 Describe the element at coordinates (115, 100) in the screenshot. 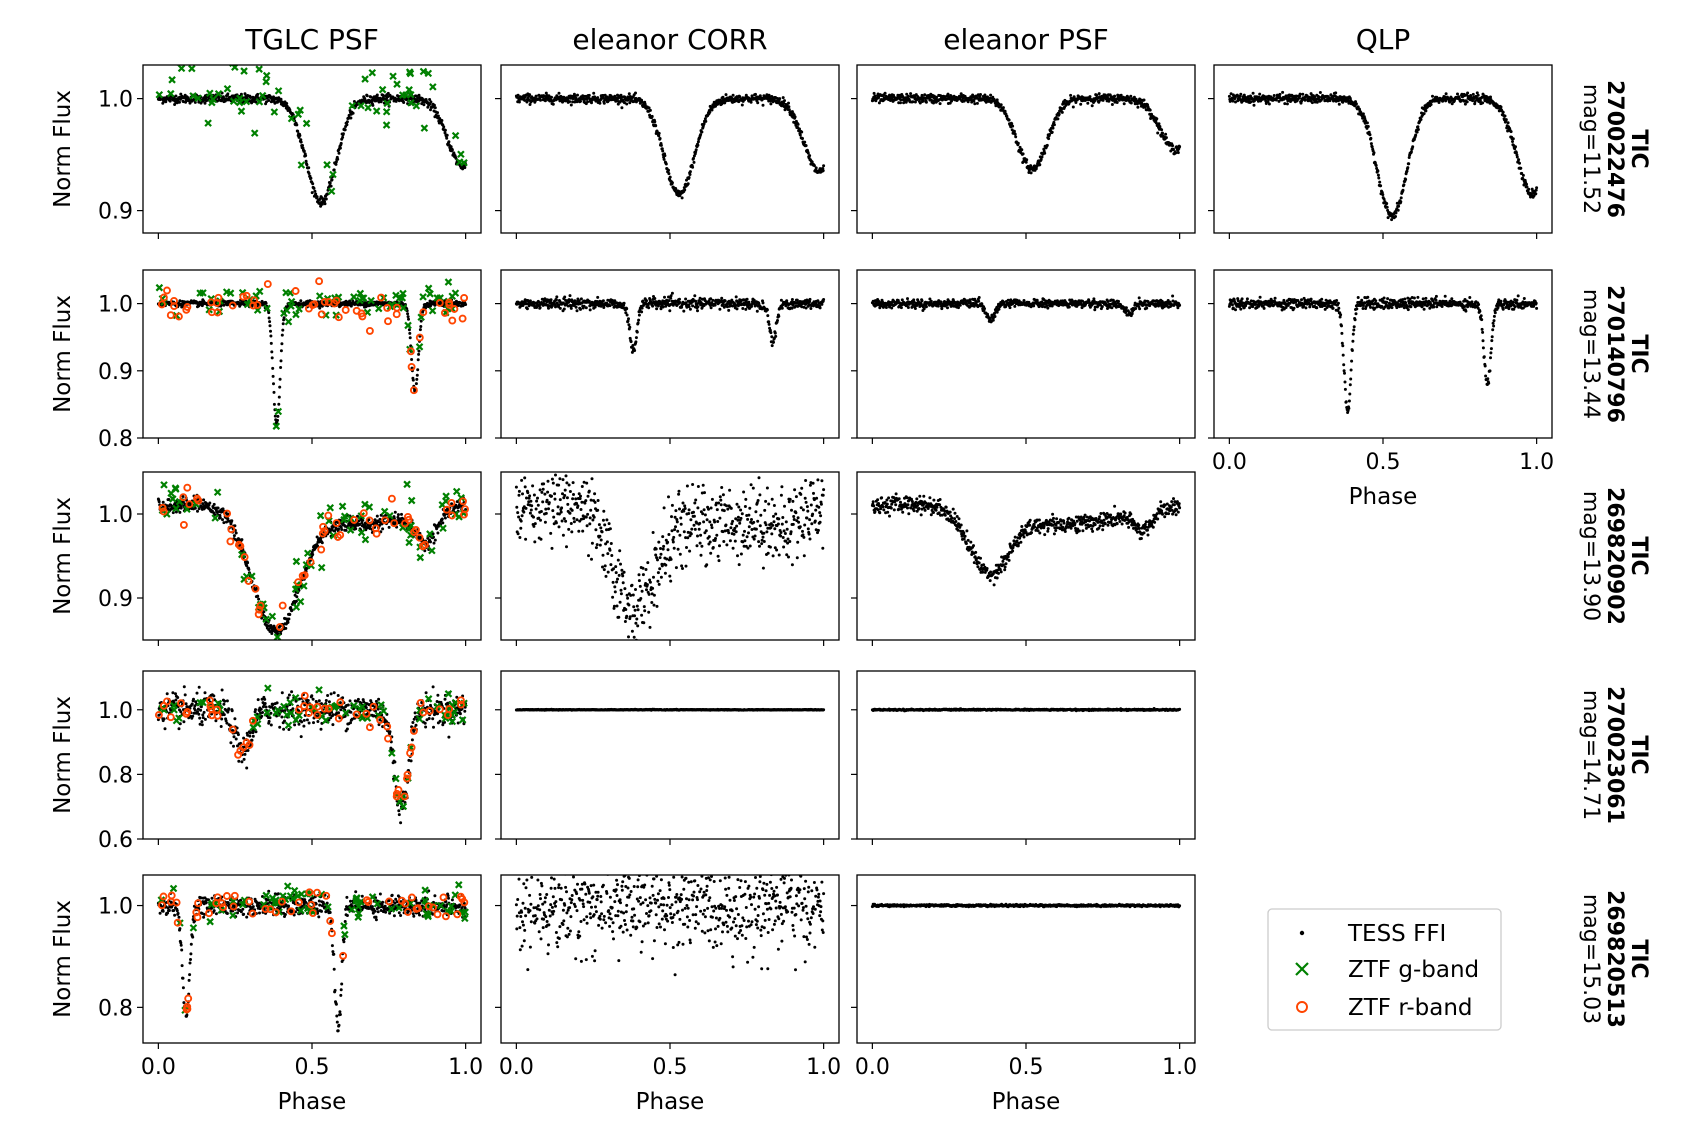

I see `y-tick-label: 1.0` at that location.